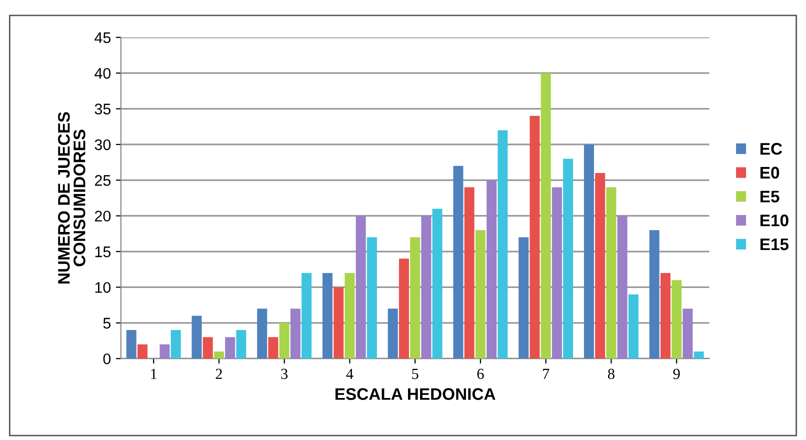  What do you see at coordinates (774, 220) in the screenshot?
I see `legend-label: E10` at bounding box center [774, 220].